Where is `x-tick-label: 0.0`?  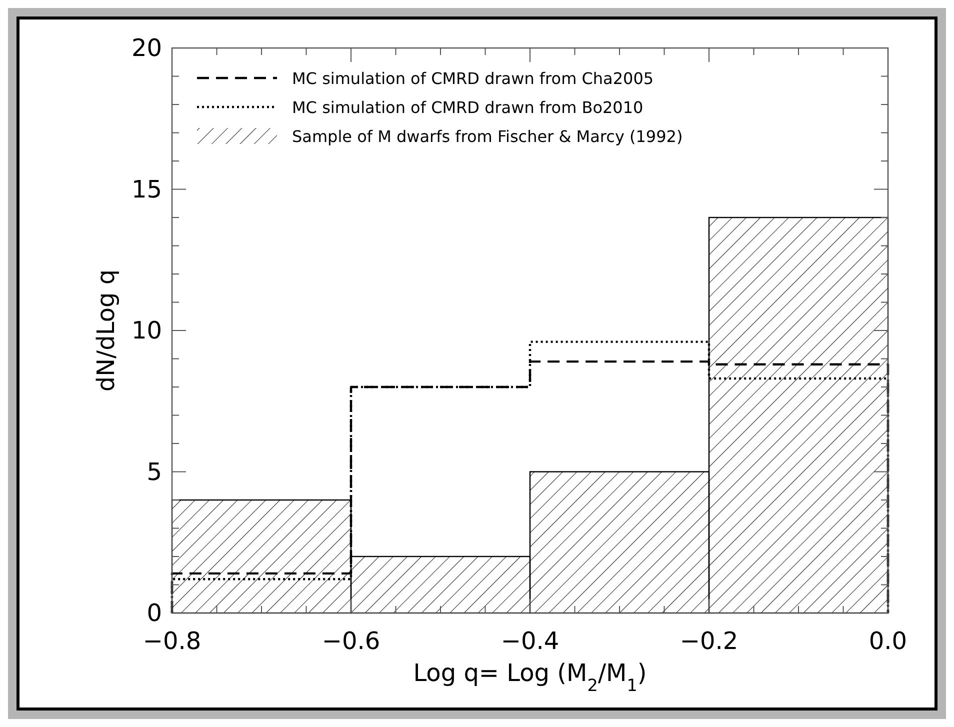 x-tick-label: 0.0 is located at coordinates (888, 641).